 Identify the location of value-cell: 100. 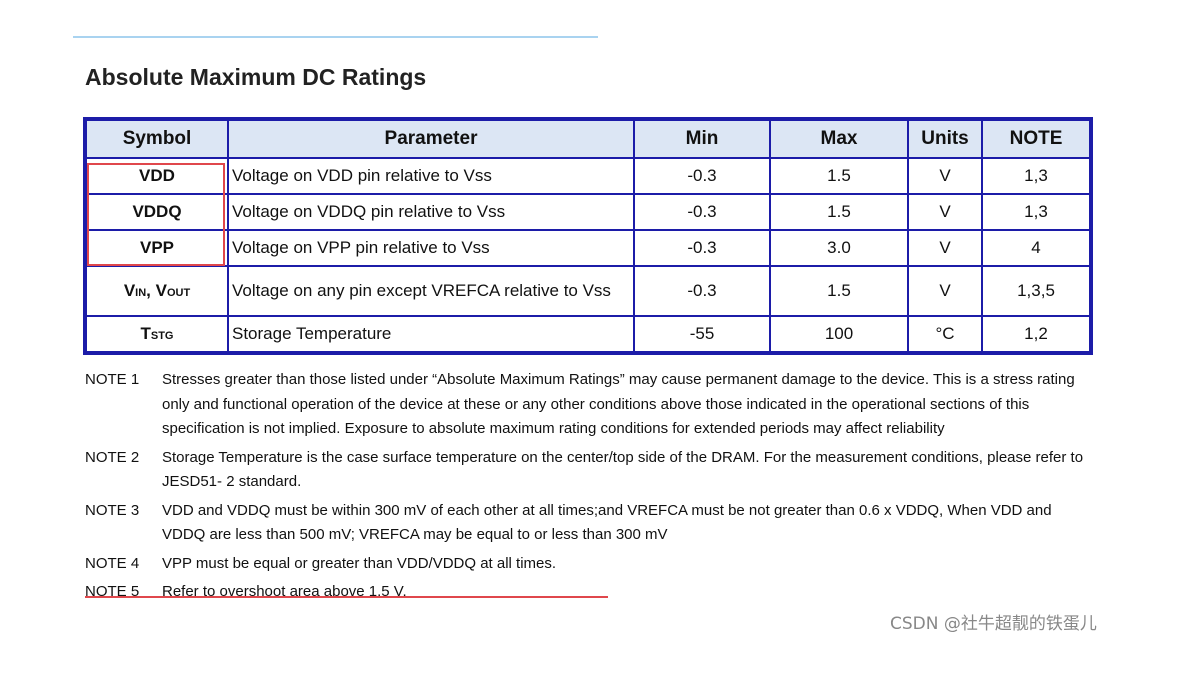
(839, 334).